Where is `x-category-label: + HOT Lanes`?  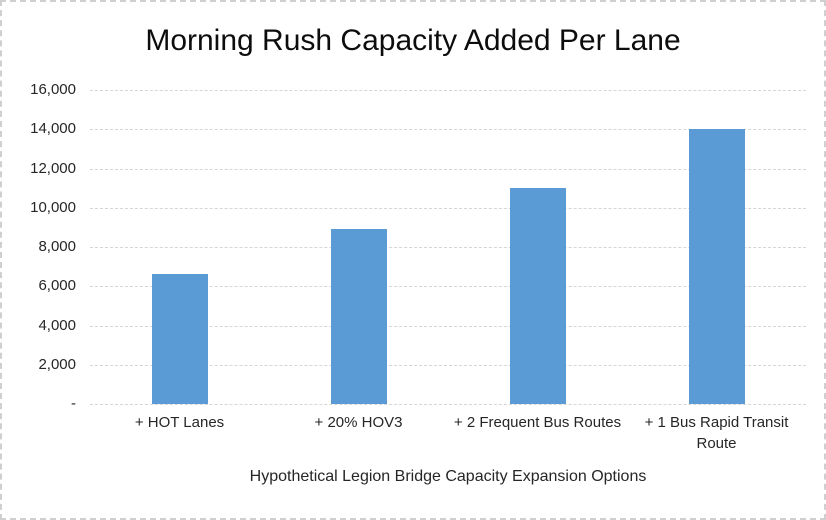 x-category-label: + HOT Lanes is located at coordinates (179, 422).